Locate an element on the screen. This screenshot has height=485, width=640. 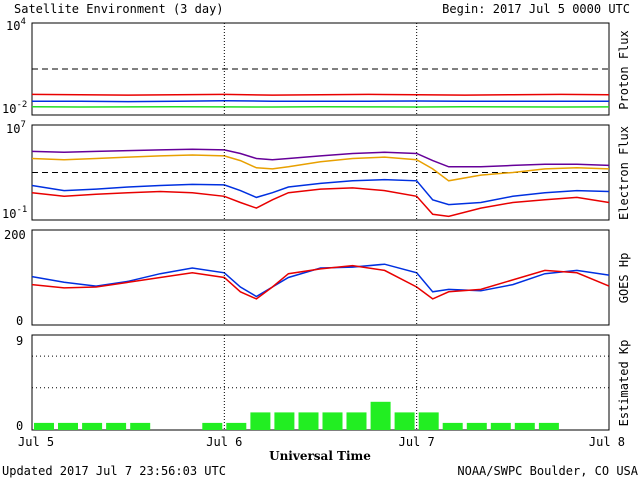
goes-hp-label: GOES Hp is located at coordinates (624, 278).